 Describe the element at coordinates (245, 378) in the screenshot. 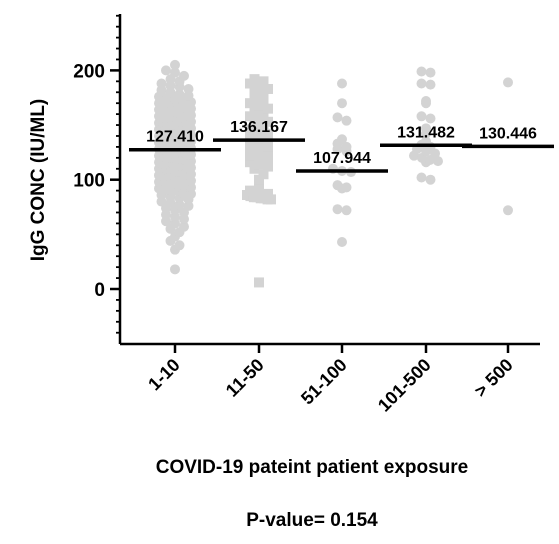

I see `x-tick-label: 11-50` at that location.